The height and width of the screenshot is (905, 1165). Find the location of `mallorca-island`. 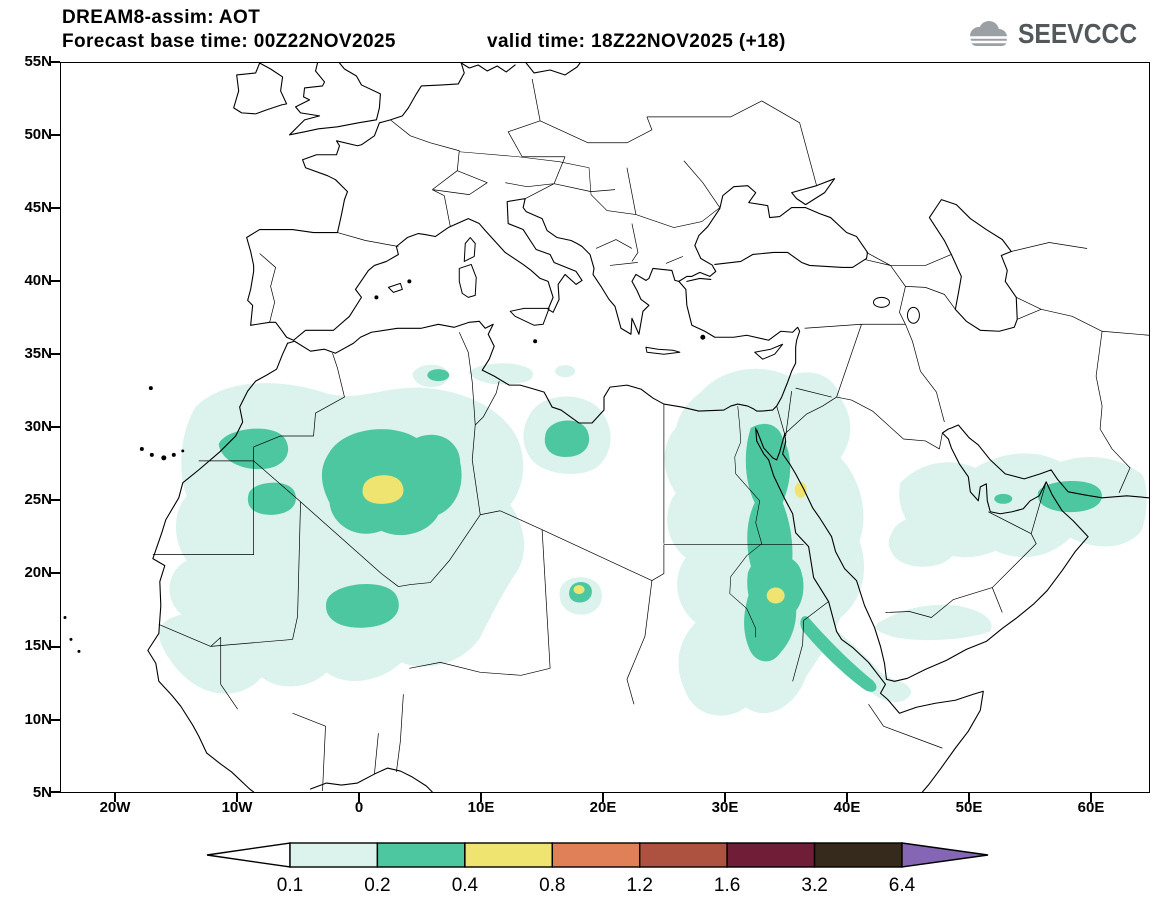

mallorca-island is located at coordinates (395, 287).